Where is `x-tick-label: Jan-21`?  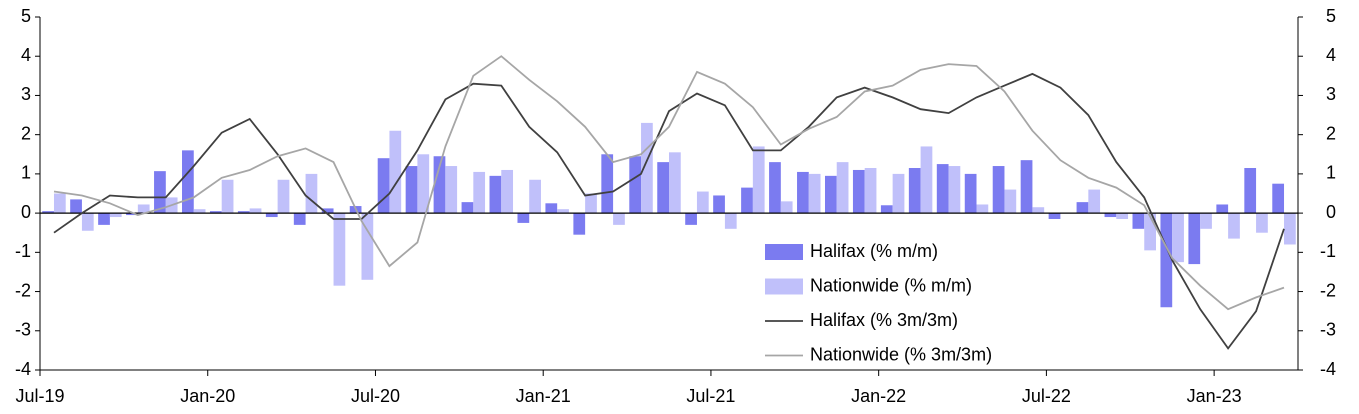
x-tick-label: Jan-21 is located at coordinates (543, 396).